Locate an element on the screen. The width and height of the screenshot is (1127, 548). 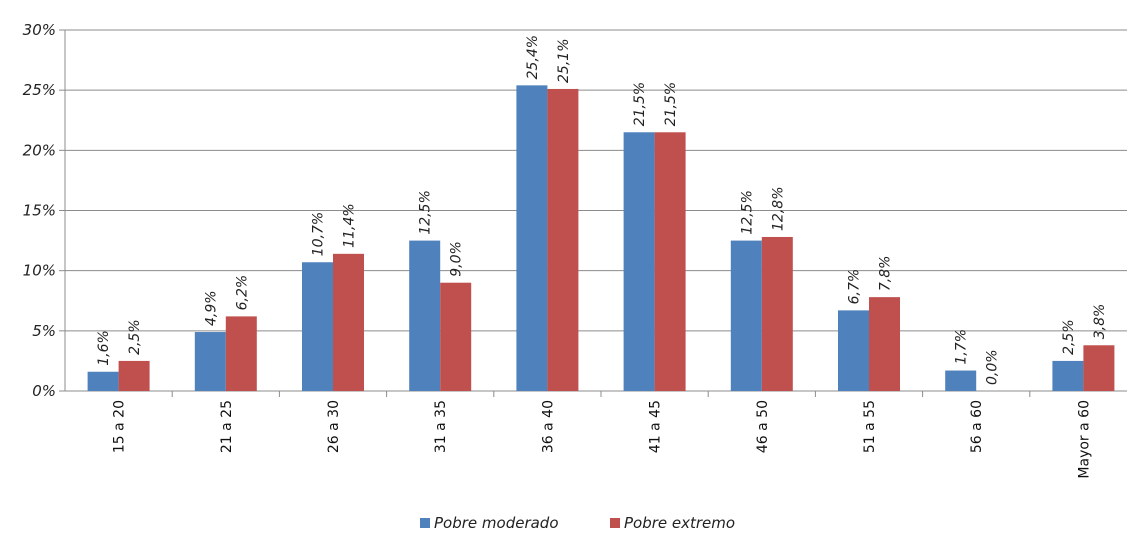
data-label-pobre-moderado-36-a-40: 25,4% is located at coordinates (533, 57).